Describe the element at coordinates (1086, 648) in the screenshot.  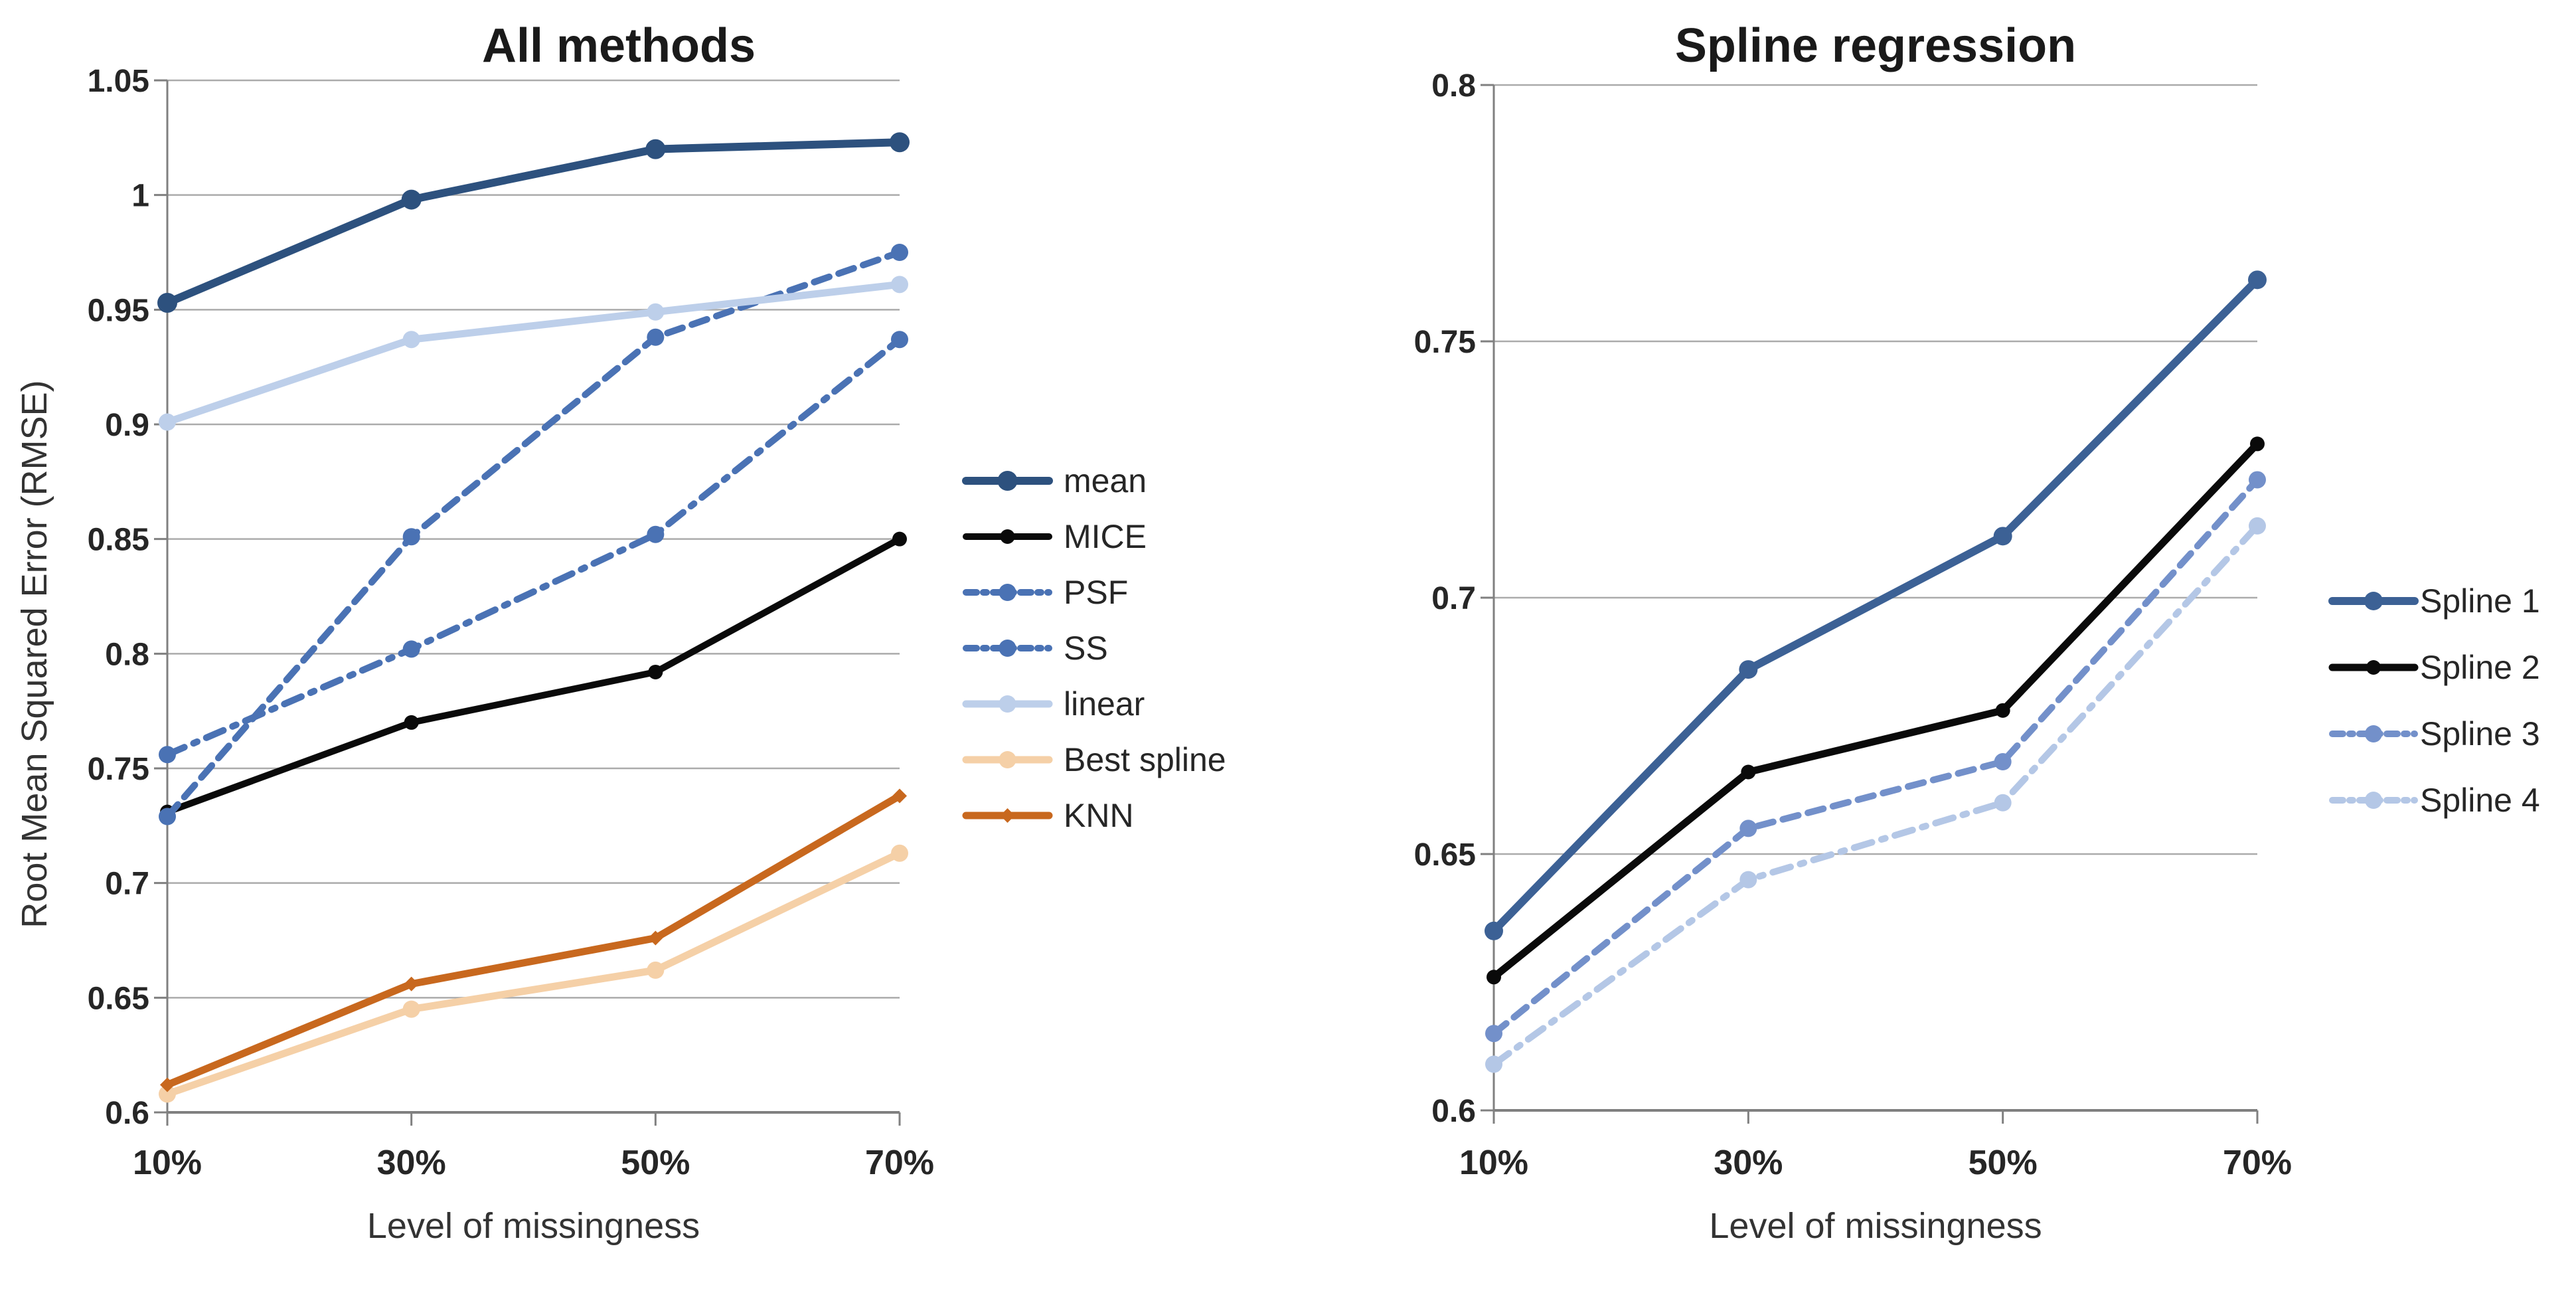
I see `legend-label: SS` at that location.